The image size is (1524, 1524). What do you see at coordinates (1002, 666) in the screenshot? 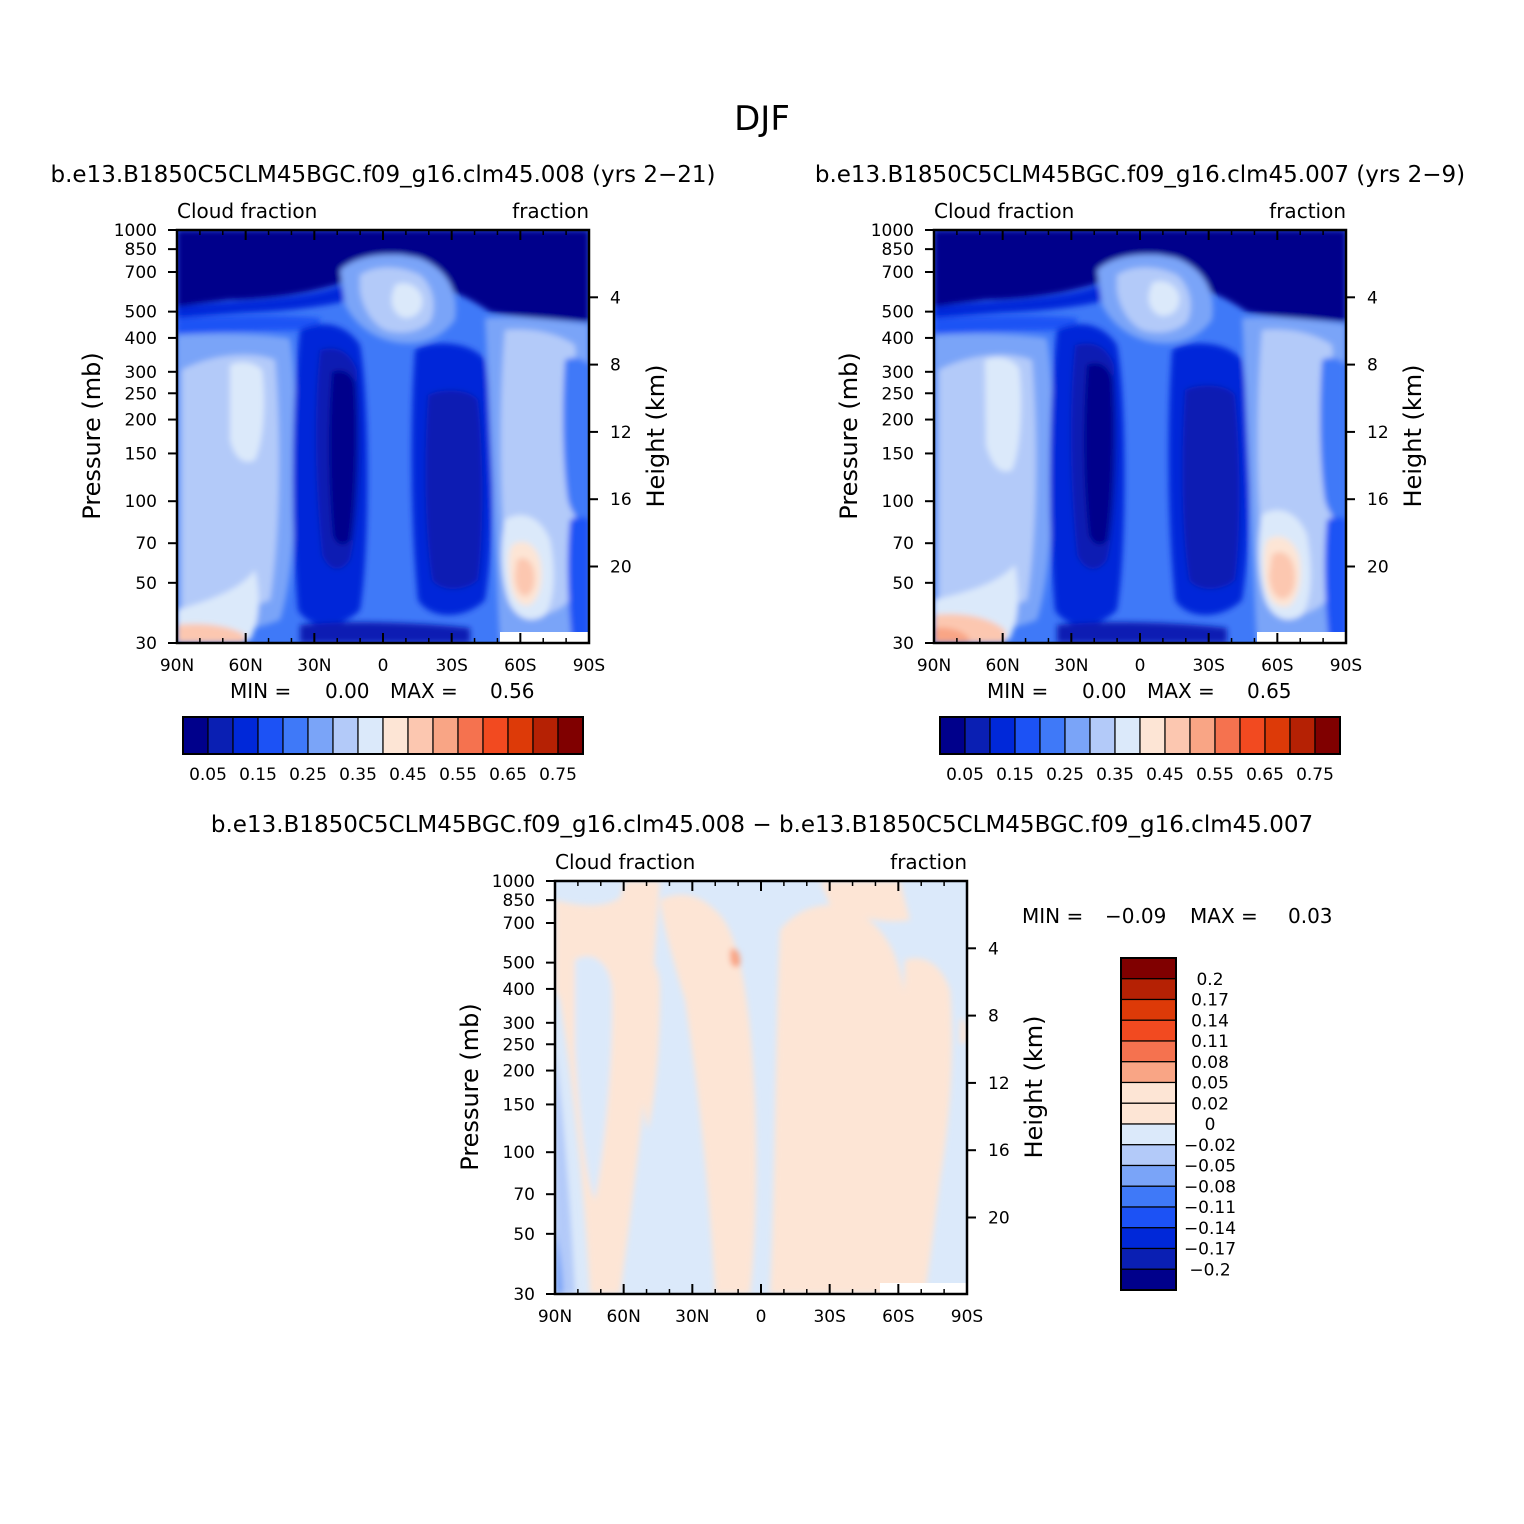
I see `panel-b-xtick-label-1: 60N` at bounding box center [1002, 666].